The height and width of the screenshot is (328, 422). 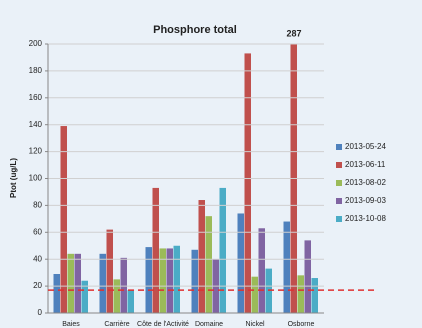 I want to click on legend-label: 2013-06-11, so click(x=365, y=164).